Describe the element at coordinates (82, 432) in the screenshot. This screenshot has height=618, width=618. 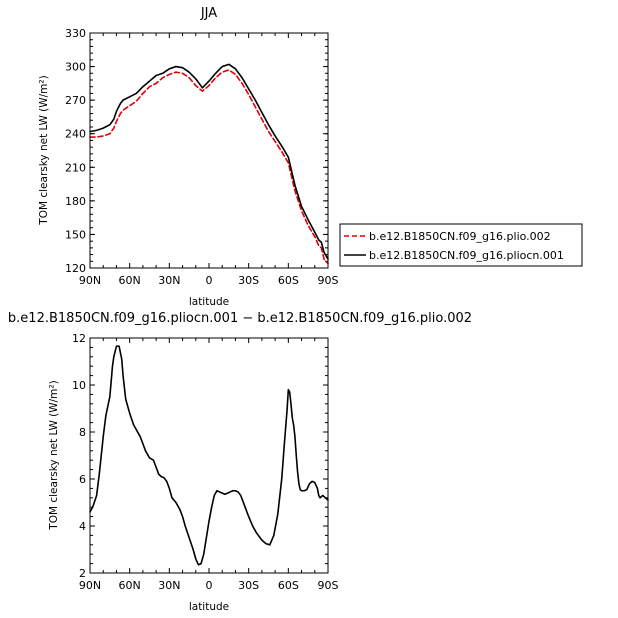
I see `bottom-y-tick-label: 8` at that location.